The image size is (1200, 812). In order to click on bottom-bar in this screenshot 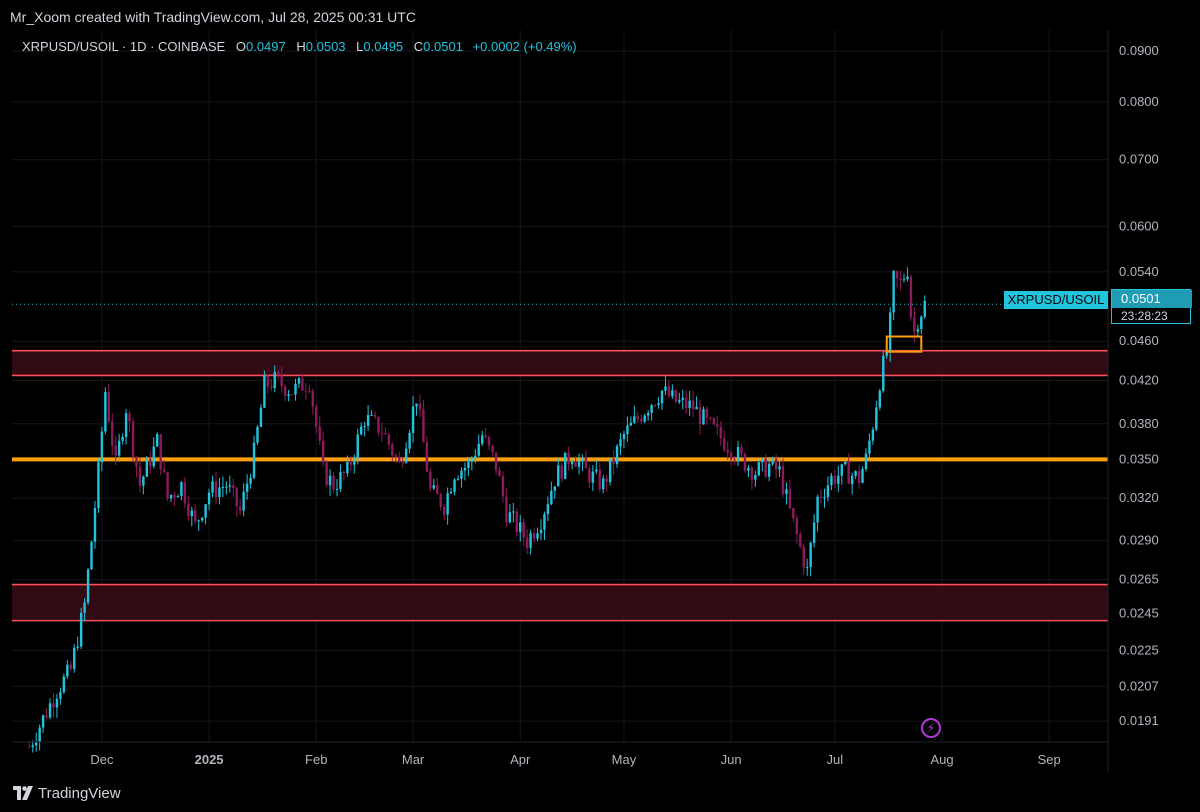, I will do `click(600, 794)`.